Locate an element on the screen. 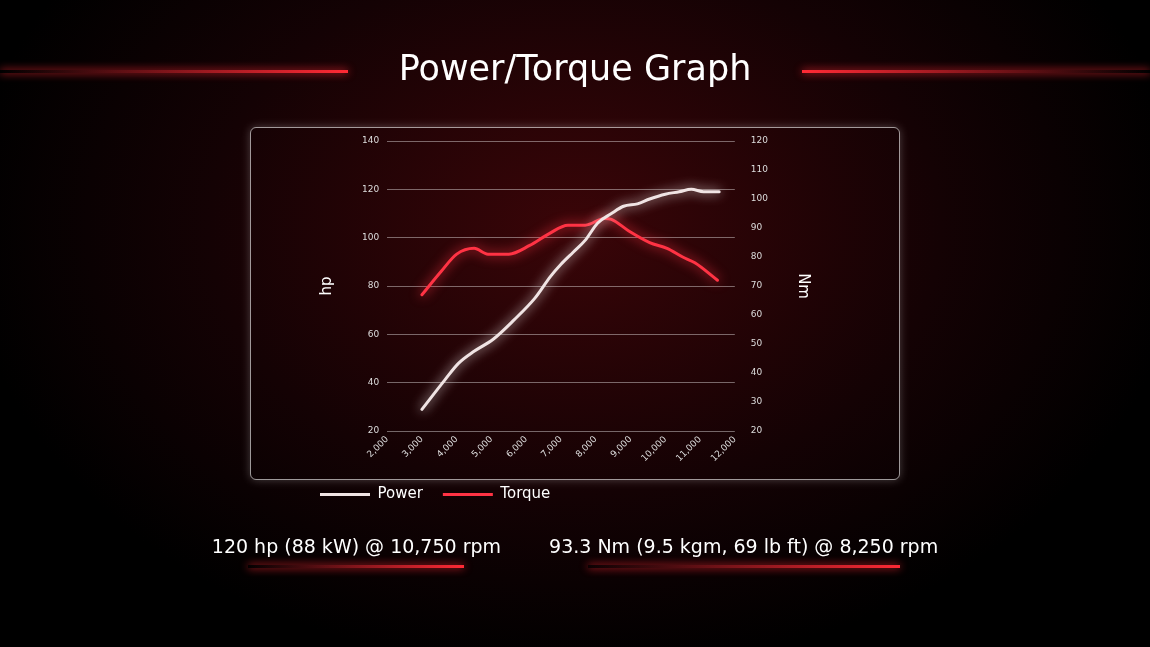 This screenshot has height=647, width=1150. y2-tick-label: 70 is located at coordinates (756, 285).